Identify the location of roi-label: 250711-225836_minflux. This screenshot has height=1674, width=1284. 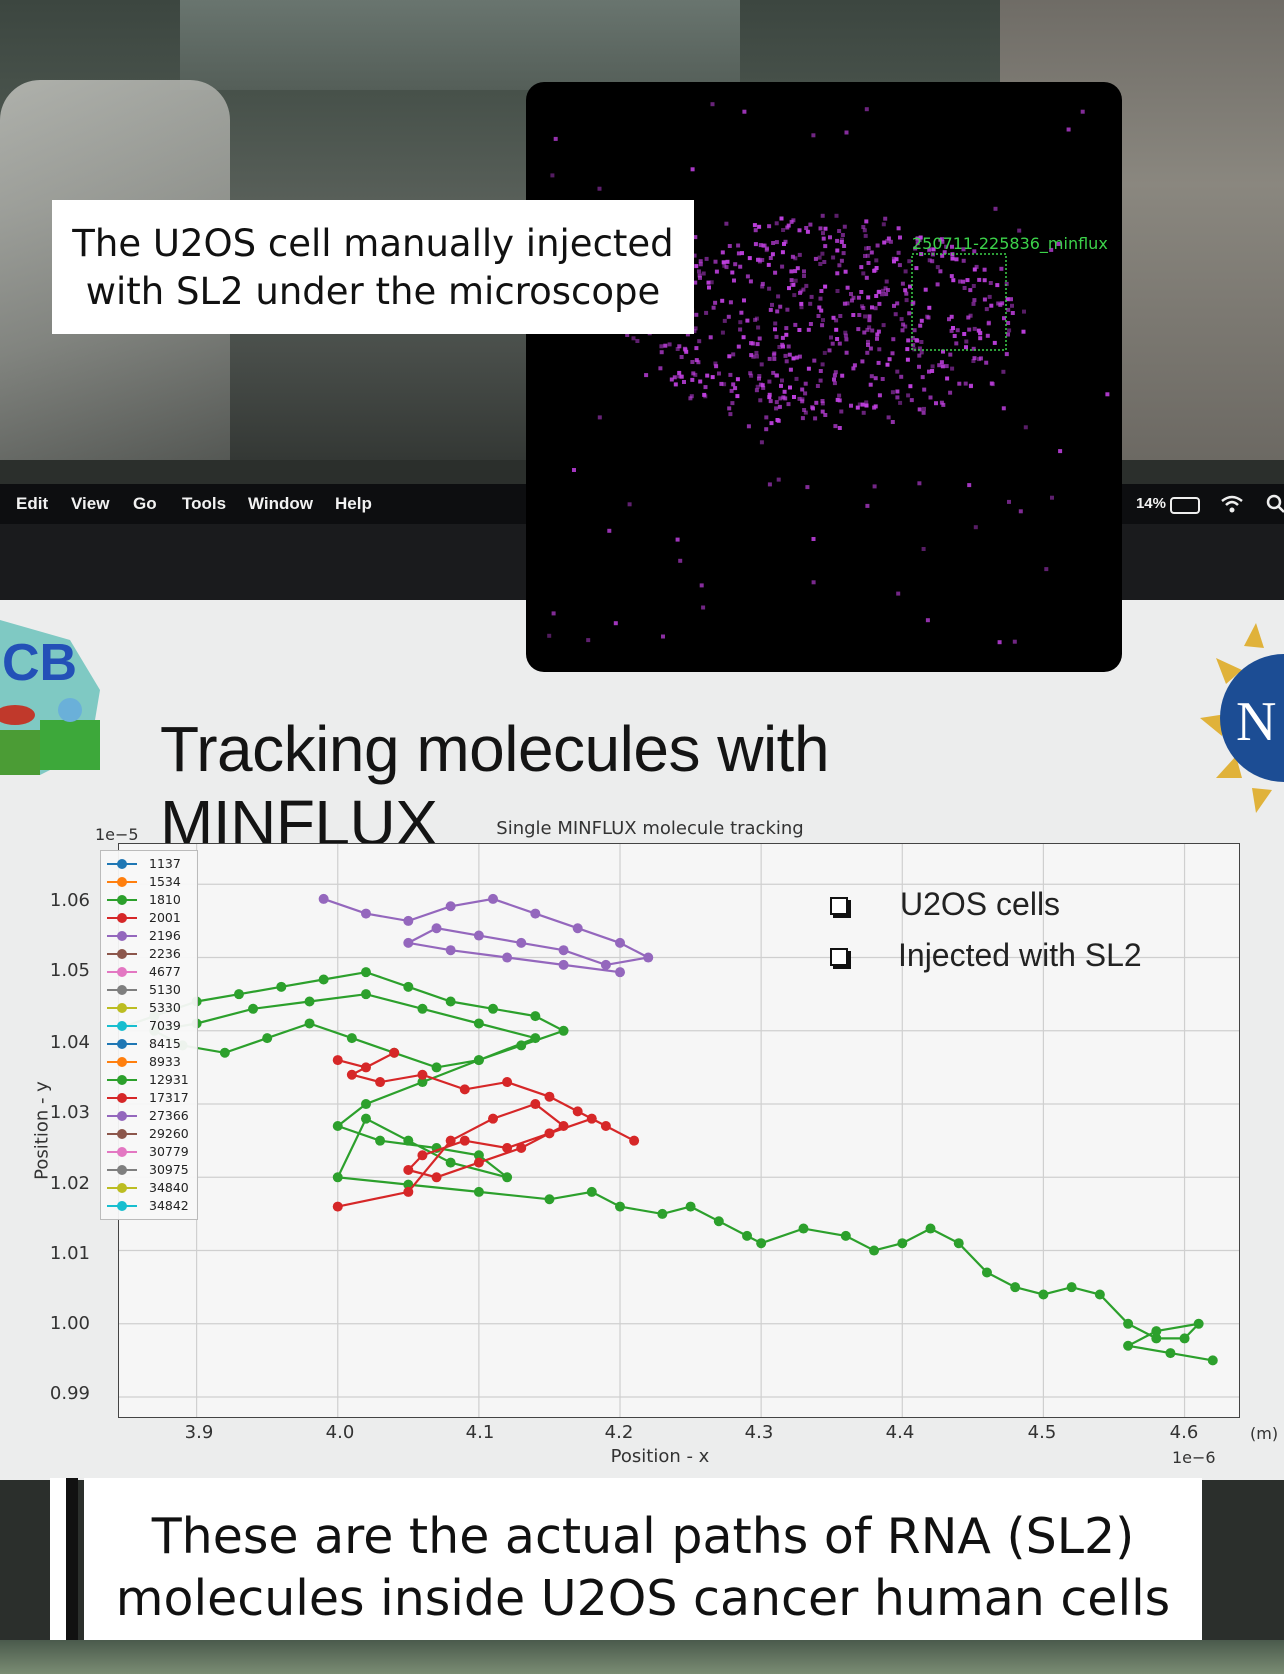
(1010, 243).